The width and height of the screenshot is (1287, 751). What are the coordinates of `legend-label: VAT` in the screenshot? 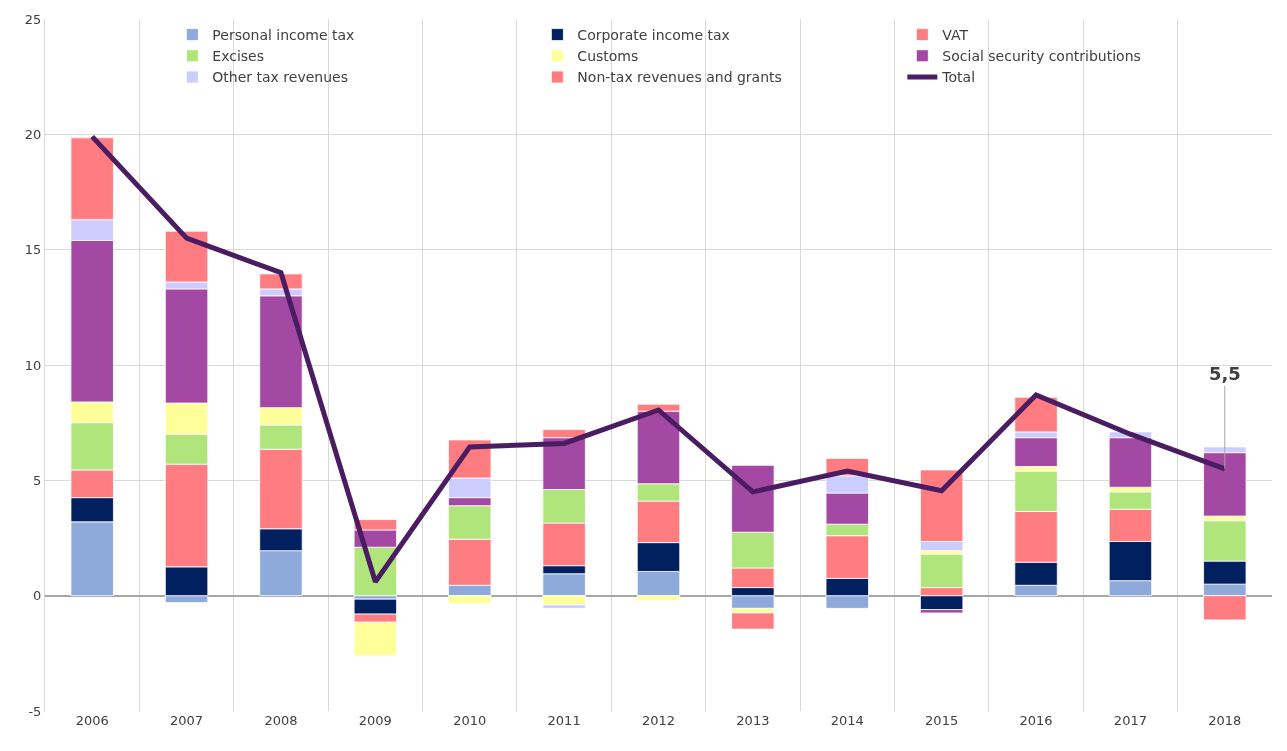 It's located at (955, 35).